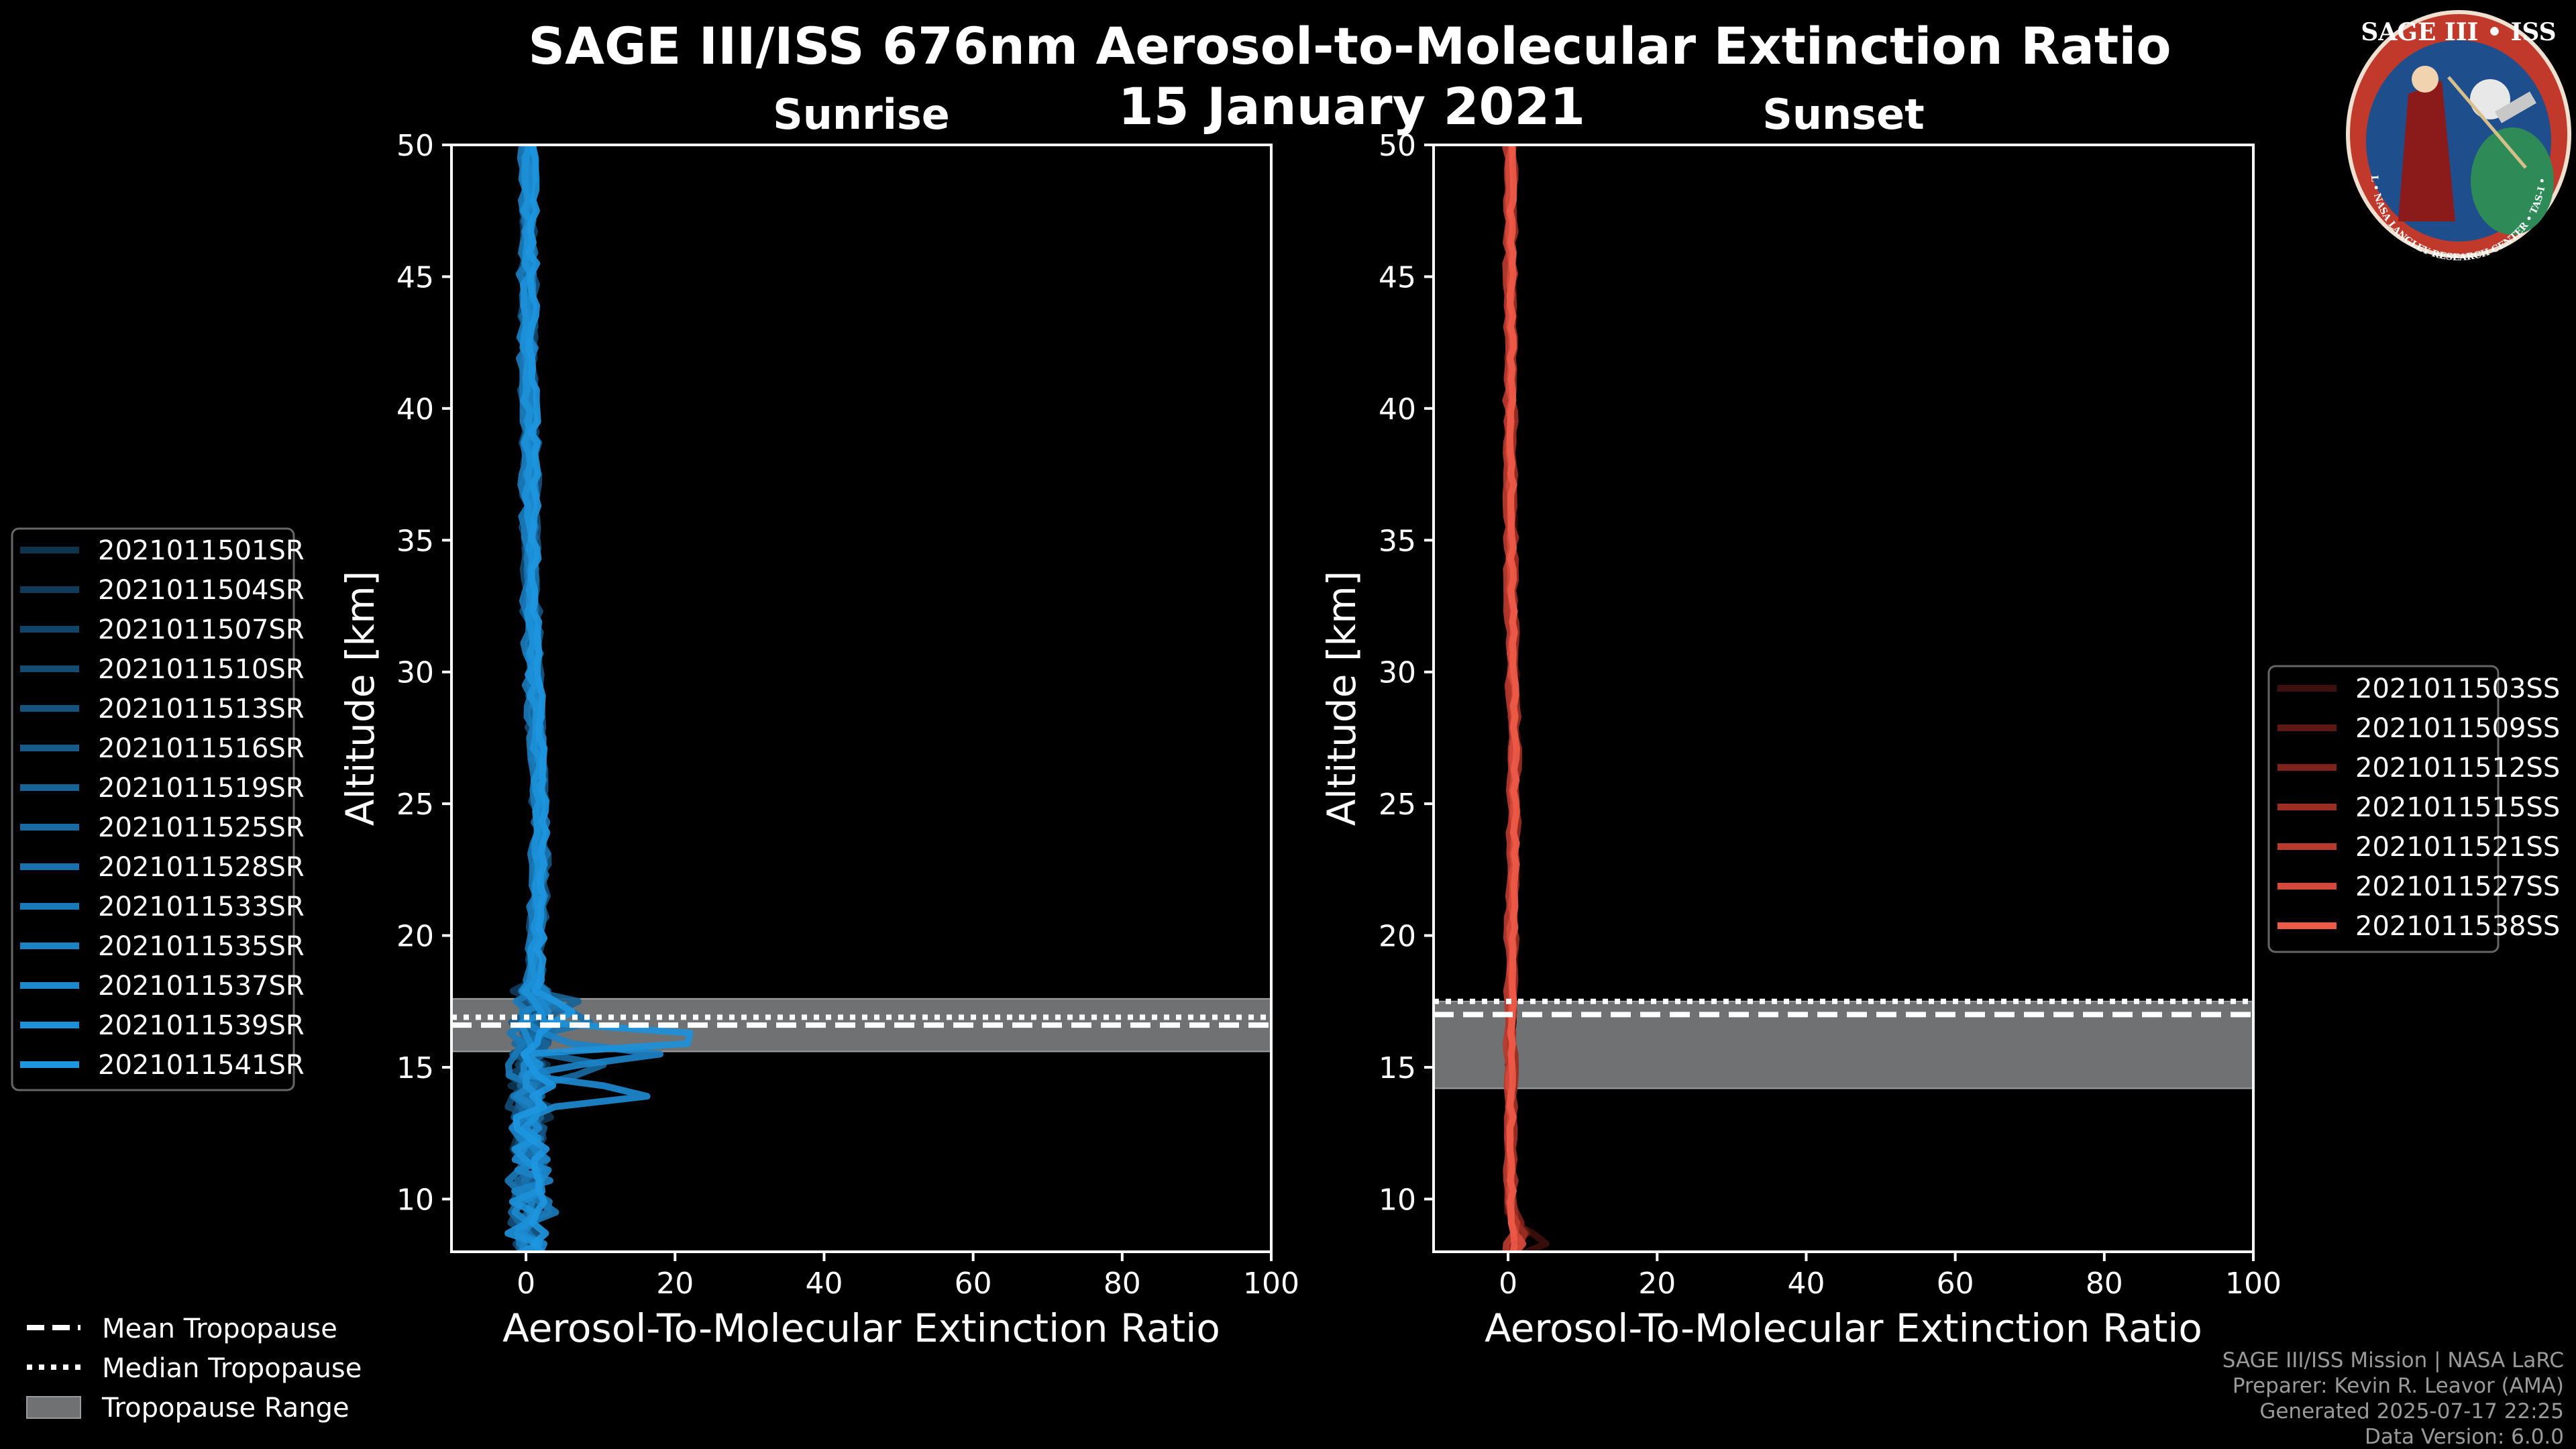 This screenshot has height=1449, width=2576. Describe the element at coordinates (1397, 805) in the screenshot. I see `sunset-y-tick-label: 25` at that location.